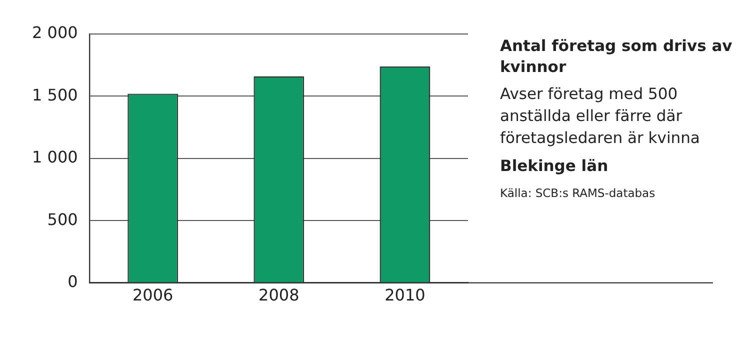 The image size is (746, 340). Describe the element at coordinates (279, 295) in the screenshot. I see `x-tick-label: 2008` at that location.